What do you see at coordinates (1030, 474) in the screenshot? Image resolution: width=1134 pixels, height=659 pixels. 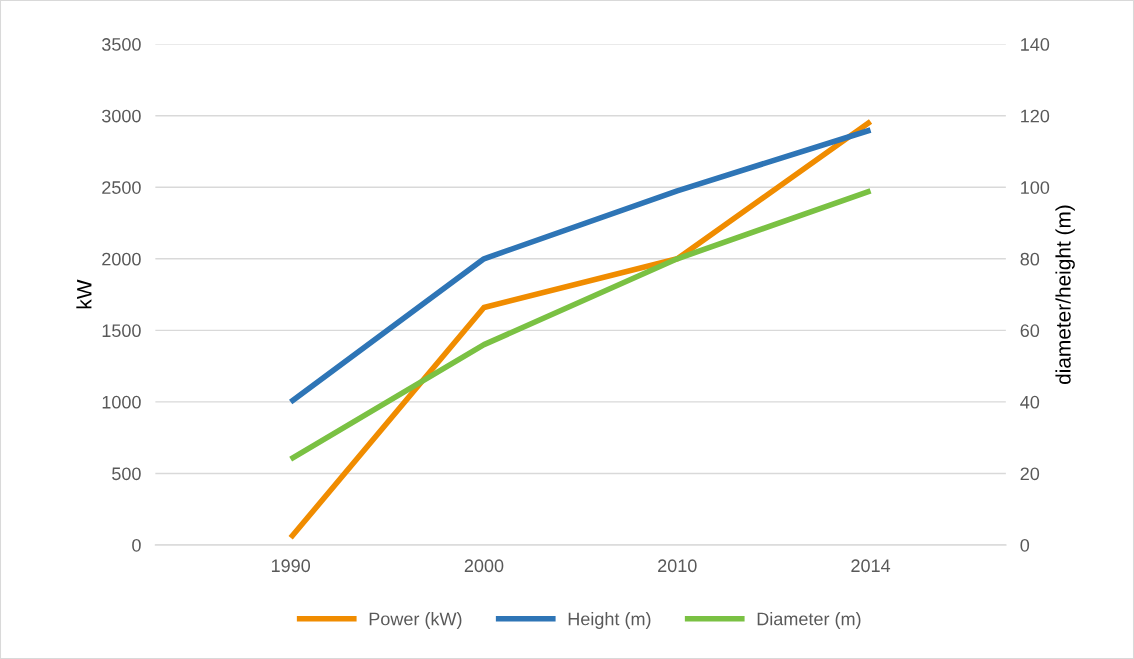 I see `y2-tick-label: 20` at bounding box center [1030, 474].